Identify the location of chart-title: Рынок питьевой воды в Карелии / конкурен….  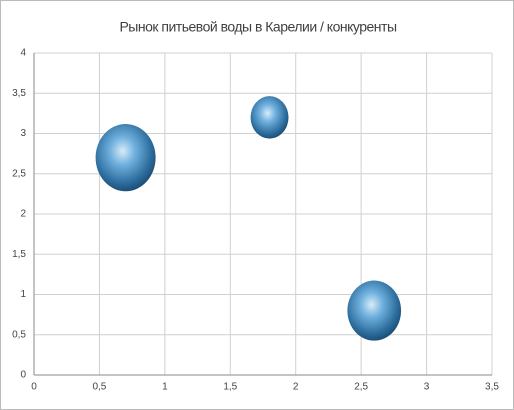
(257, 27).